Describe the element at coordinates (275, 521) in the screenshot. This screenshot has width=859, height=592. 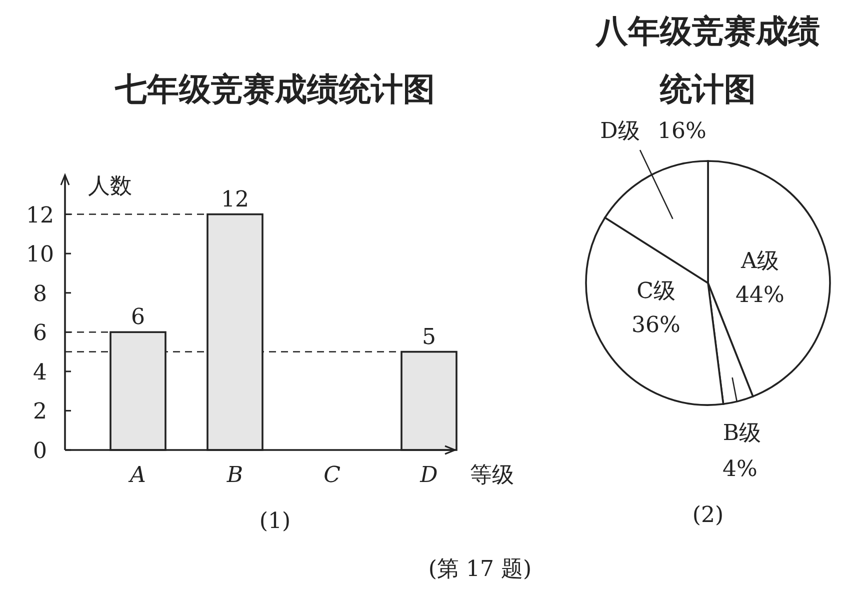
I see `text: (1)` at that location.